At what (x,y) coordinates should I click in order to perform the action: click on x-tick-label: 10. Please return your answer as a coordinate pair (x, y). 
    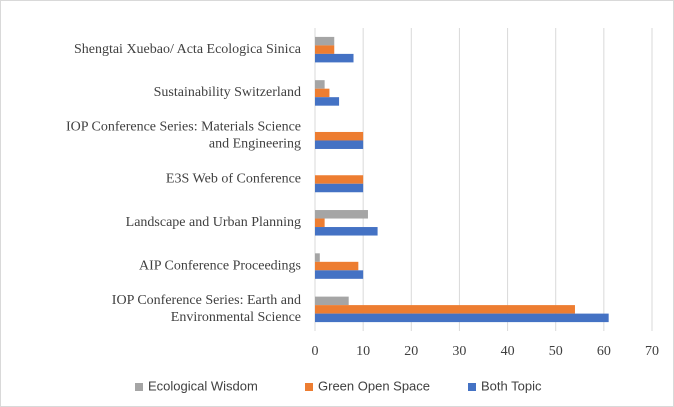
    Looking at the image, I should click on (363, 351).